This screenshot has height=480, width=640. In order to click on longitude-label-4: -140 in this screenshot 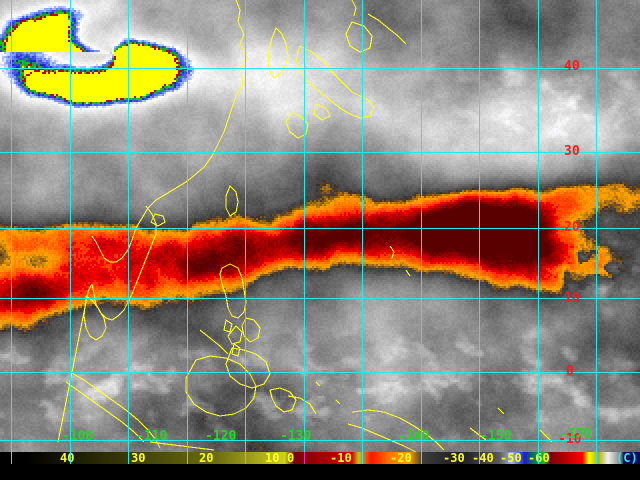, I will do `click(414, 436)`.